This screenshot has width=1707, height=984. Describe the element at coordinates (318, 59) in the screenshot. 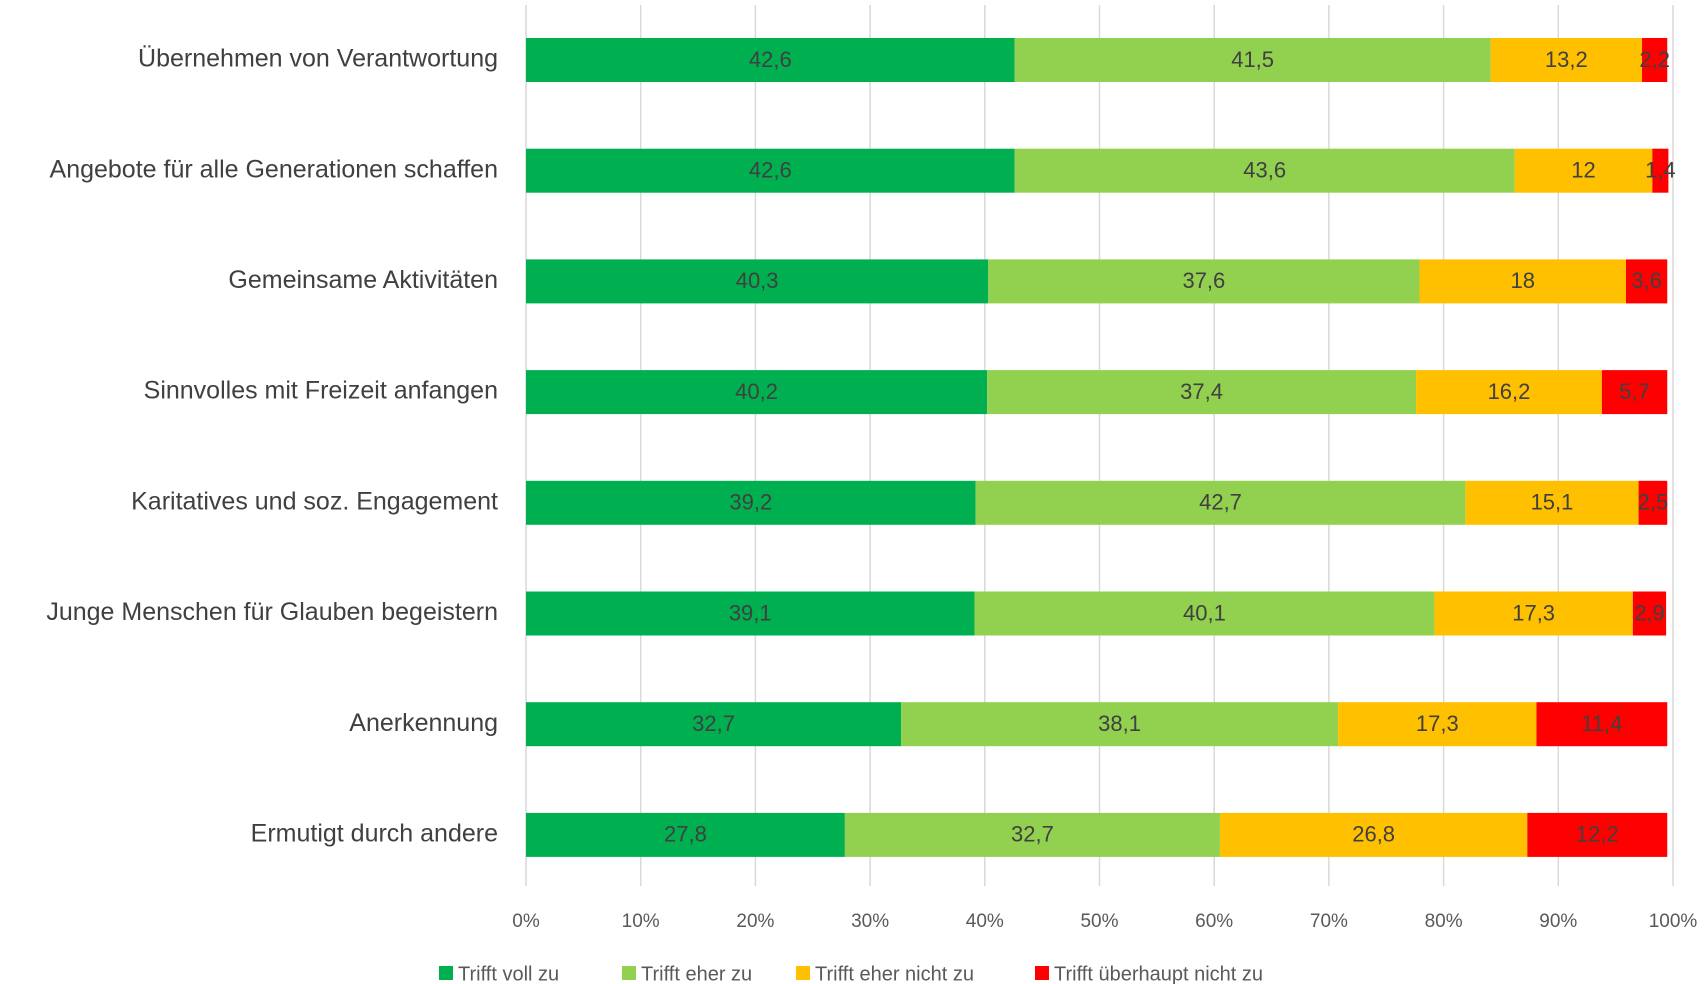

I see `category-label: Übernehmen von Verantwortung` at that location.